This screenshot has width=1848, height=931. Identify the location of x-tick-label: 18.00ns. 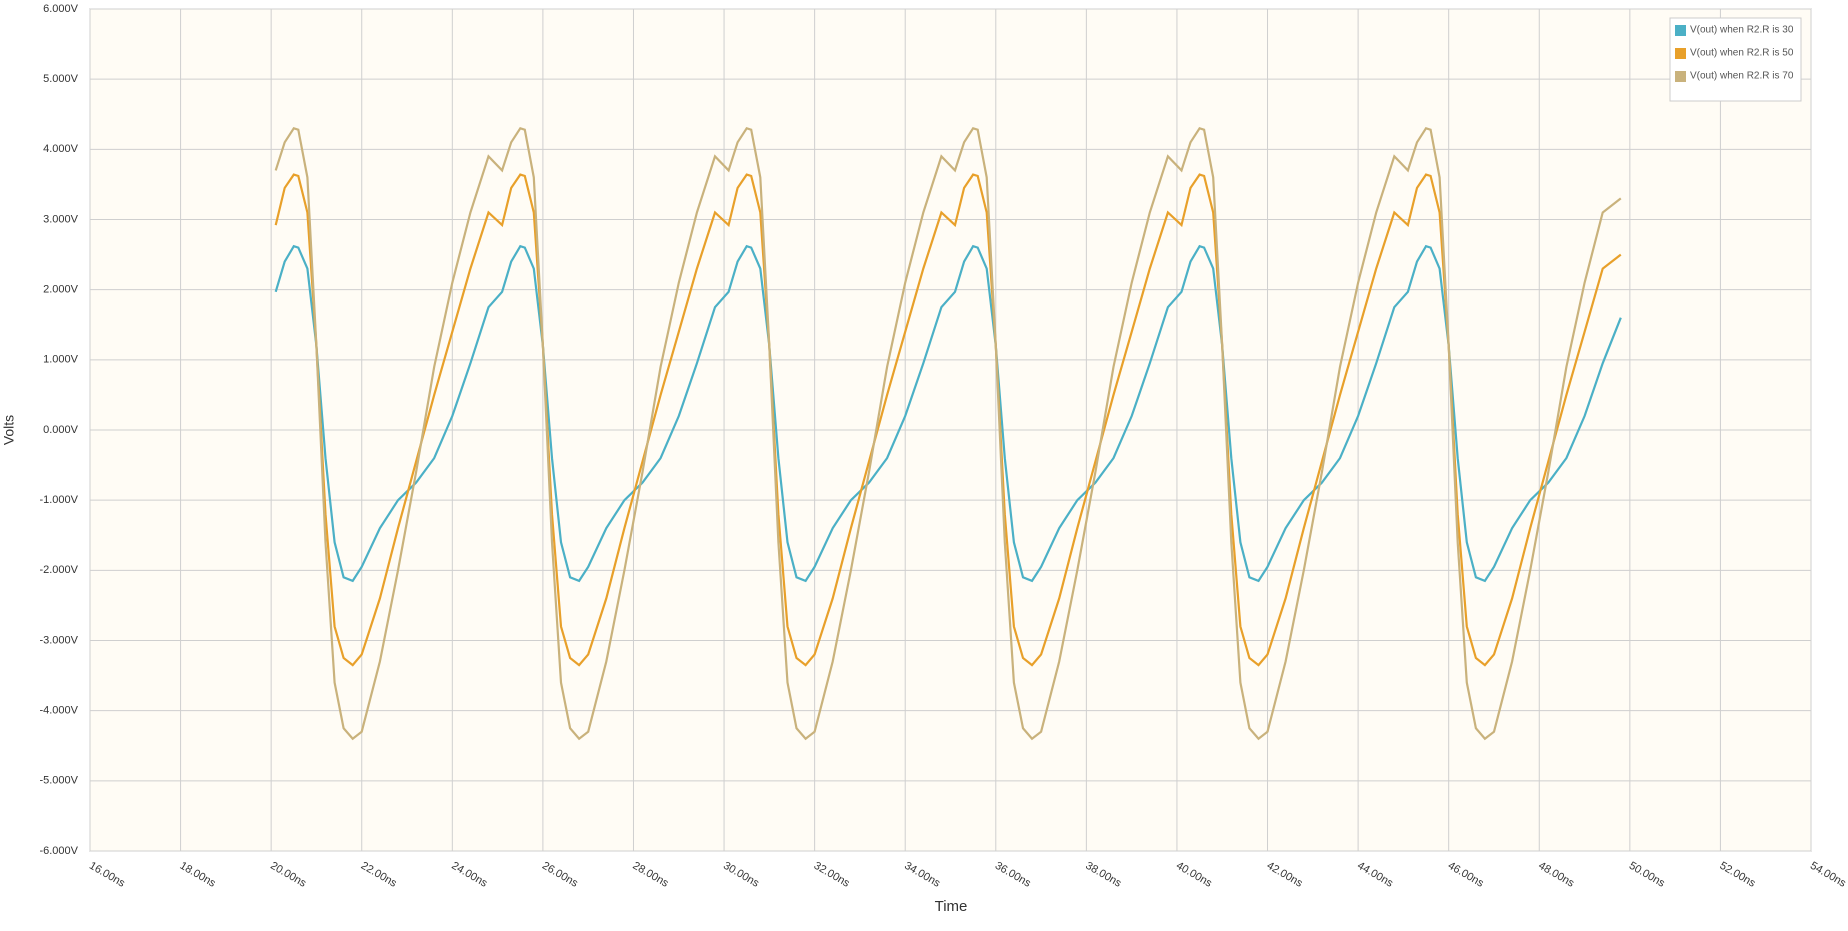
(198, 875).